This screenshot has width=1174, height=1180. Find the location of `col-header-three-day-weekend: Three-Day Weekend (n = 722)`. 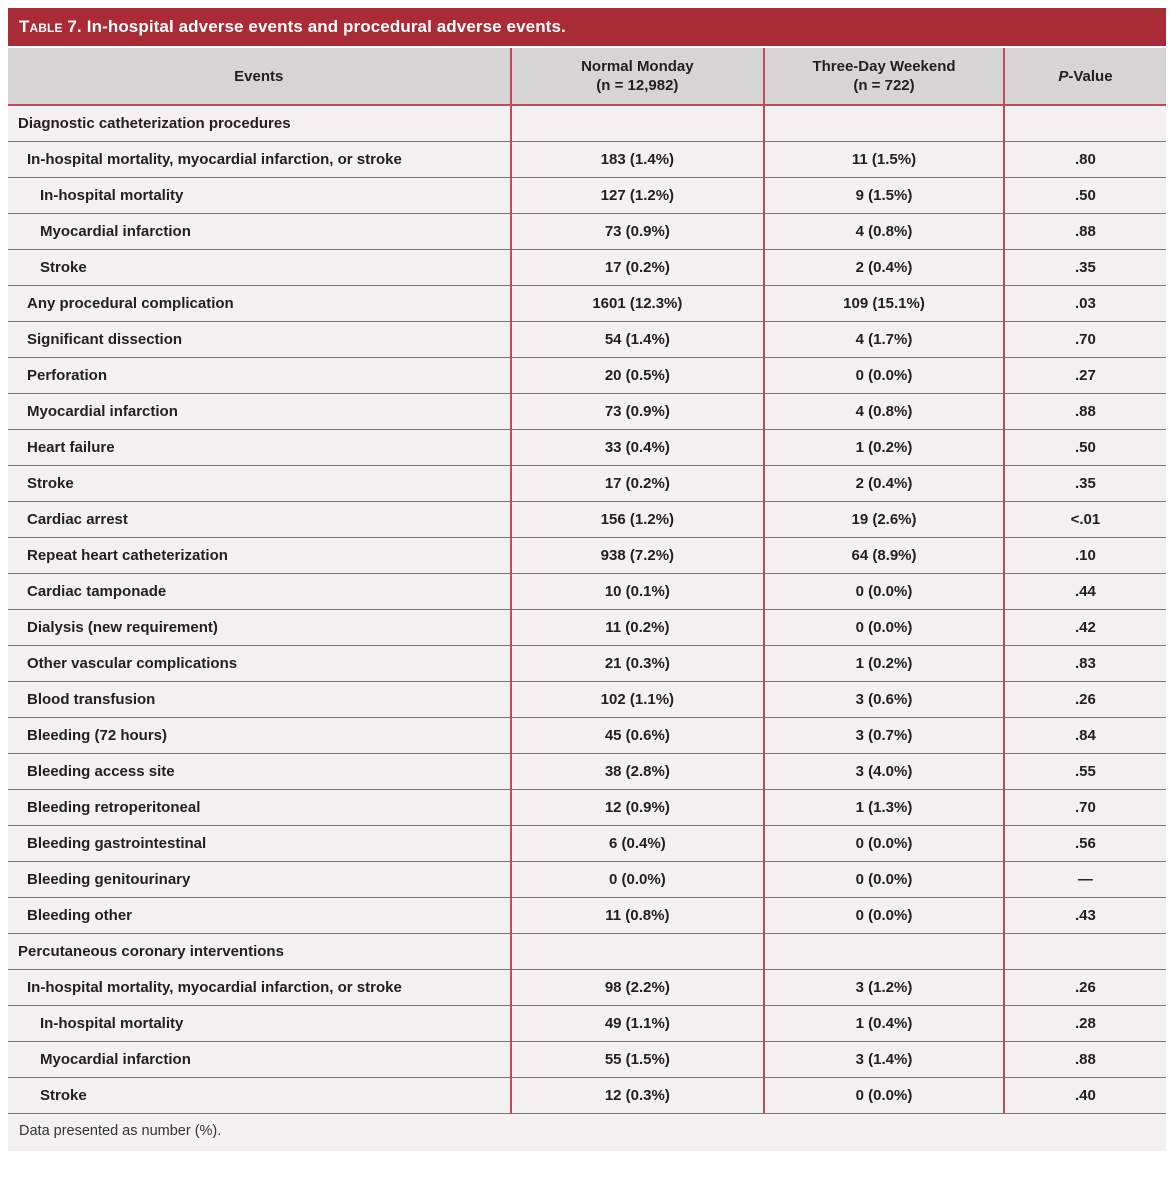

col-header-three-day-weekend: Three-Day Weekend (n = 722) is located at coordinates (883, 77).